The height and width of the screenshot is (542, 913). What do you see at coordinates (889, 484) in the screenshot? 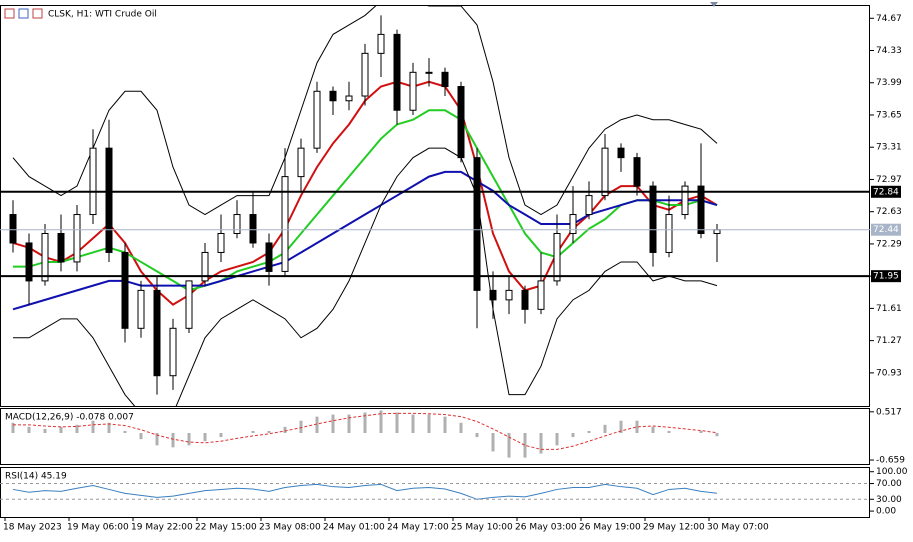
I see `y-tick-label: 70.00` at bounding box center [889, 484].